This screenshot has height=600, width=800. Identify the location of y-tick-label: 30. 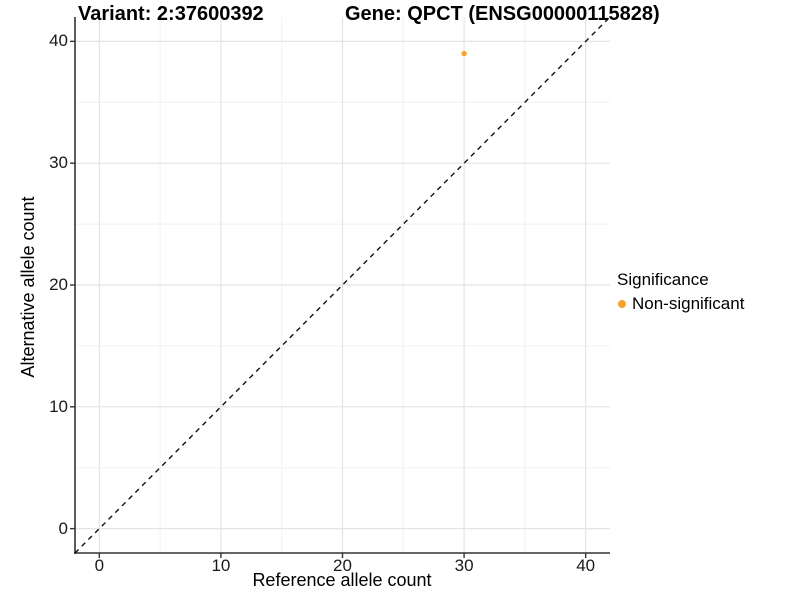
(58, 163).